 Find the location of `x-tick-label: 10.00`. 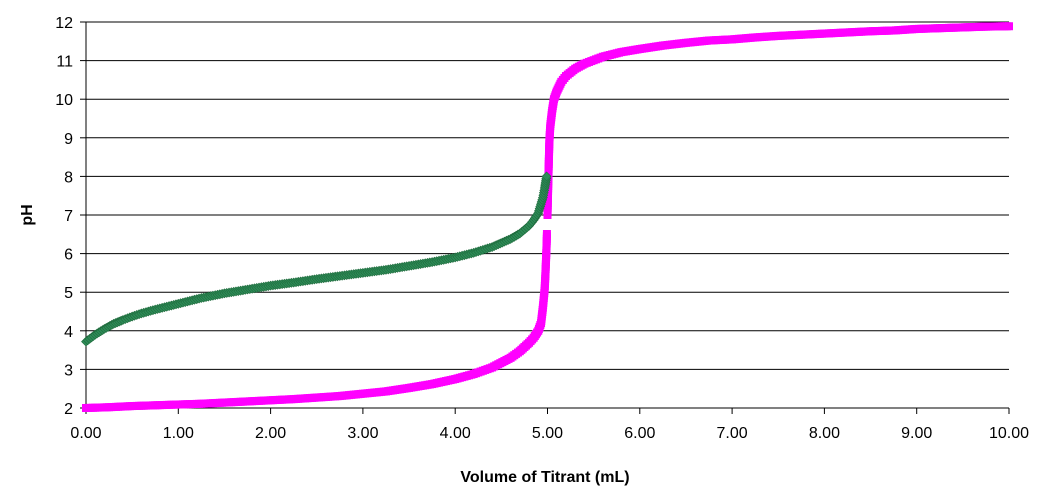

x-tick-label: 10.00 is located at coordinates (1009, 433).